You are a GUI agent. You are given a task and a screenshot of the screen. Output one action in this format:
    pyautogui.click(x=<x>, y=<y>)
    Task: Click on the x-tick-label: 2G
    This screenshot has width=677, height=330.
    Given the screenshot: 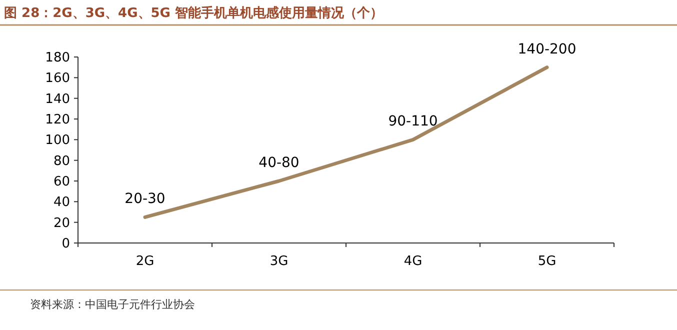 What is the action you would take?
    pyautogui.click(x=145, y=261)
    